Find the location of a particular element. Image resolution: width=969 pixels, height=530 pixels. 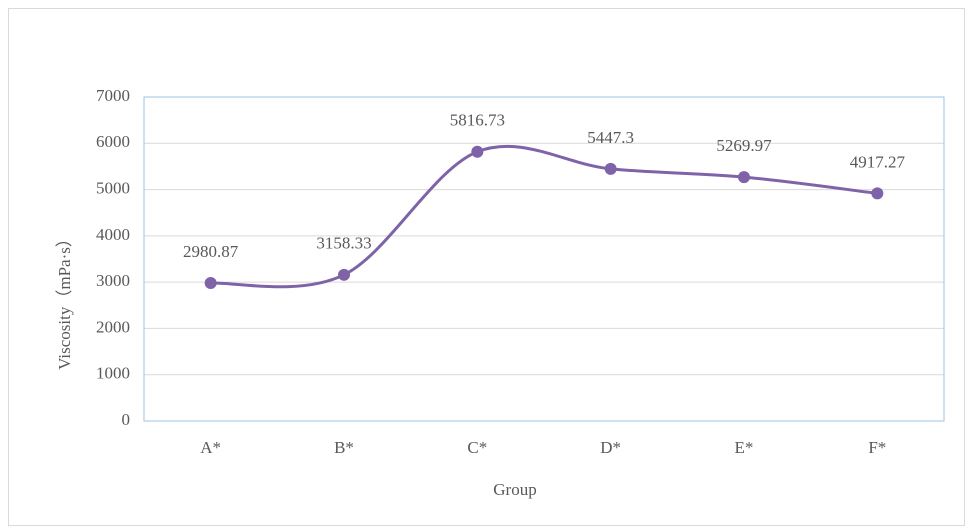

data-label: 2980.87 is located at coordinates (211, 251).